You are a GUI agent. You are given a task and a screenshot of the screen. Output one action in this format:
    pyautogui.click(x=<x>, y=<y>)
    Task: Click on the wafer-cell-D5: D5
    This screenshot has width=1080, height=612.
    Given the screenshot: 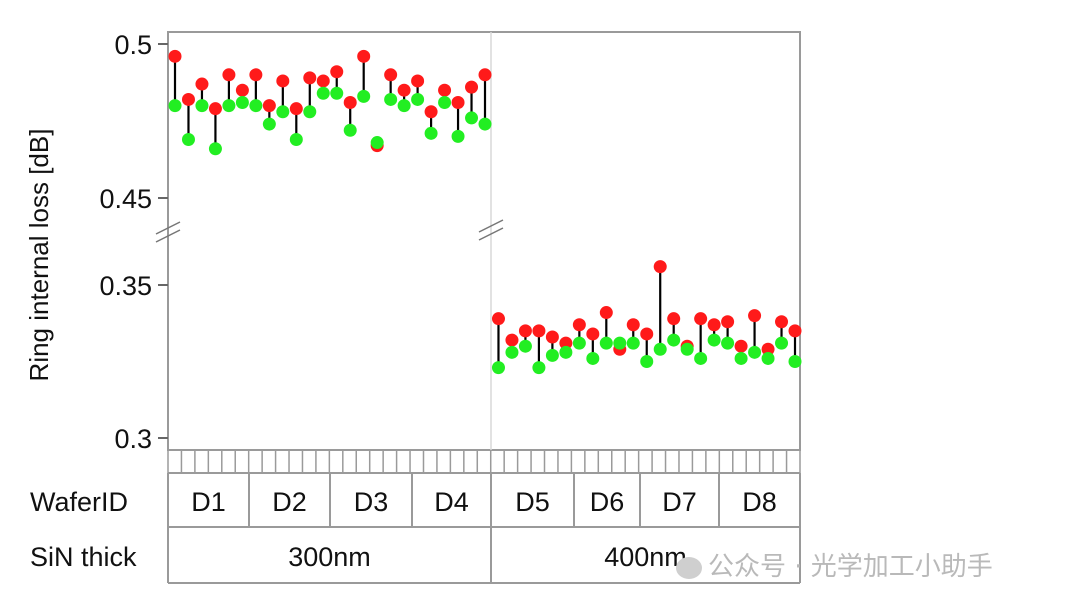 What is the action you would take?
    pyautogui.click(x=532, y=502)
    